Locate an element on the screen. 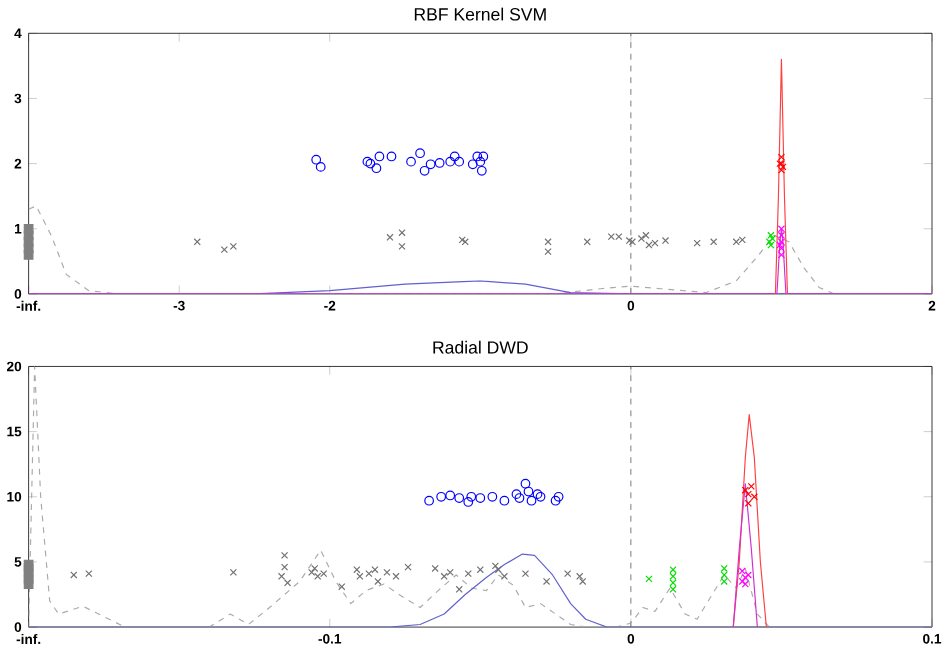  chart-title: RBF Kernel SVM is located at coordinates (480, 14).